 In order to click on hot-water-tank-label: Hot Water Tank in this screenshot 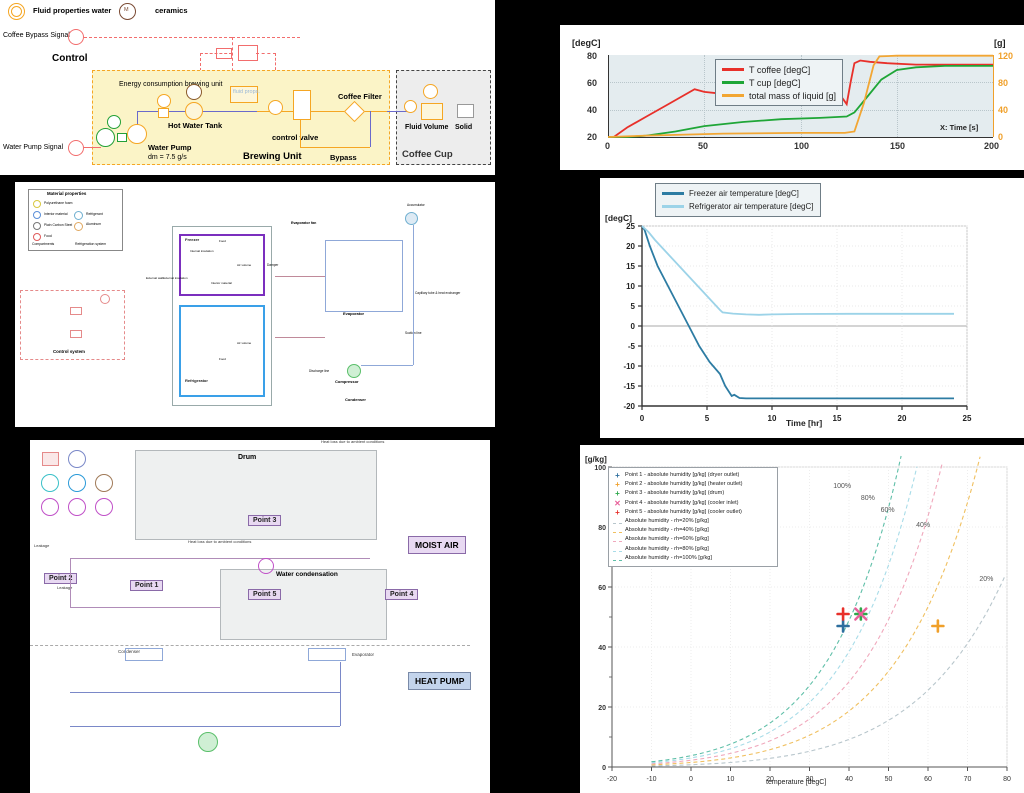, I will do `click(195, 125)`.